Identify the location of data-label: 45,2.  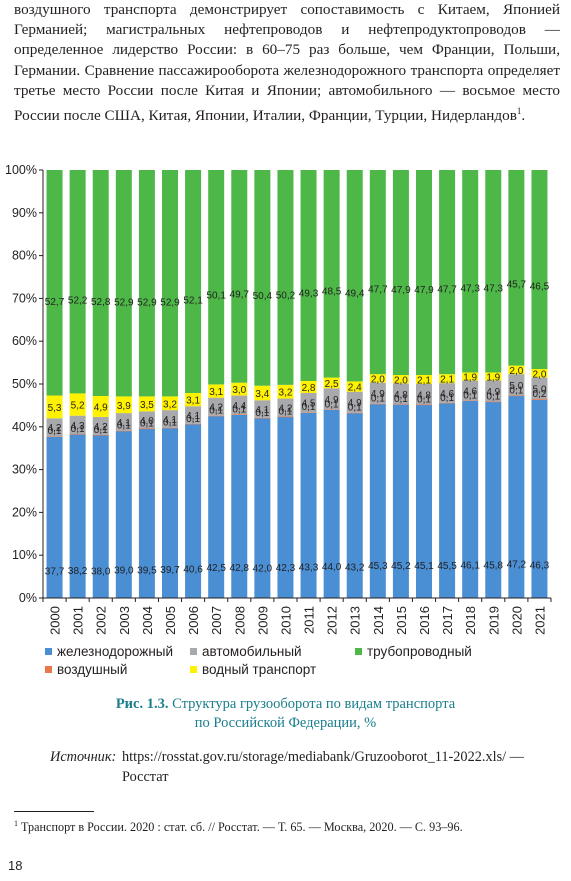
(401, 566).